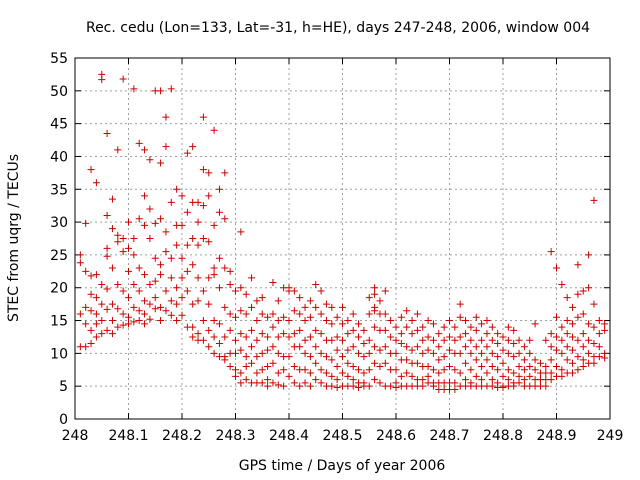 The height and width of the screenshot is (480, 640). Describe the element at coordinates (128, 436) in the screenshot. I see `x-tick-label: 248.1` at that location.